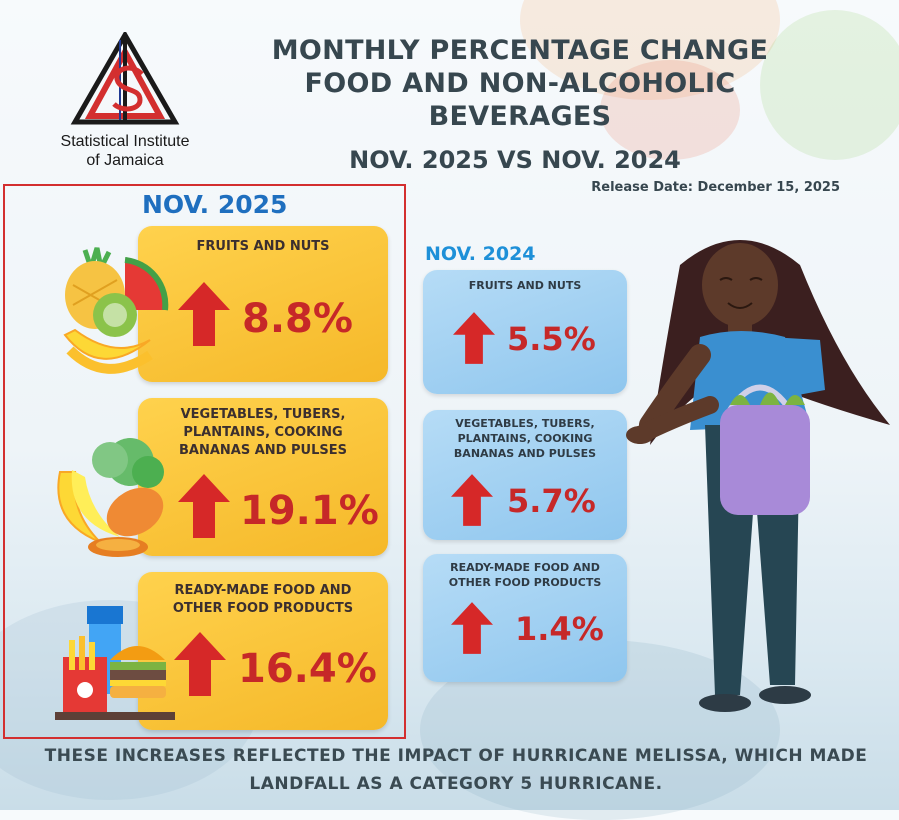 This screenshot has width=899, height=820. I want to click on card-2024-fruits-nuts: FRUITS AND NUTS 5.5%, so click(525, 332).